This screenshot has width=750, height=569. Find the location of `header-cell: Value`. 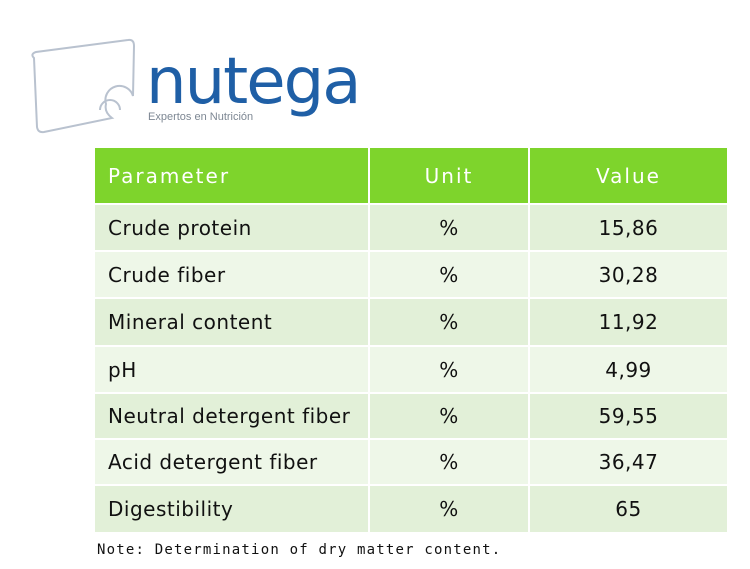

header-cell: Value is located at coordinates (628, 175).